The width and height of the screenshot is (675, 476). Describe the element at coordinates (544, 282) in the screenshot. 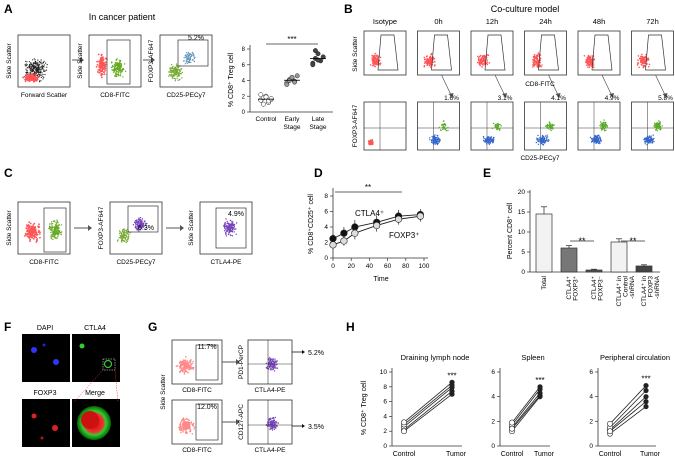

I see `e-xlabel: Total` at that location.